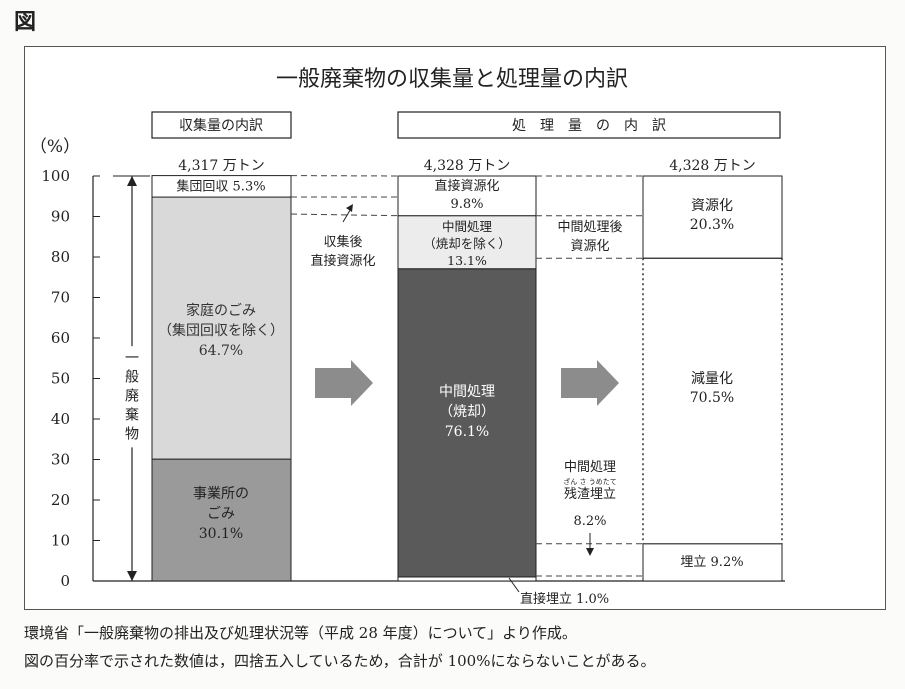 This screenshot has width=905, height=689. What do you see at coordinates (60, 419) in the screenshot?
I see `y-tick-label: 40` at bounding box center [60, 419].